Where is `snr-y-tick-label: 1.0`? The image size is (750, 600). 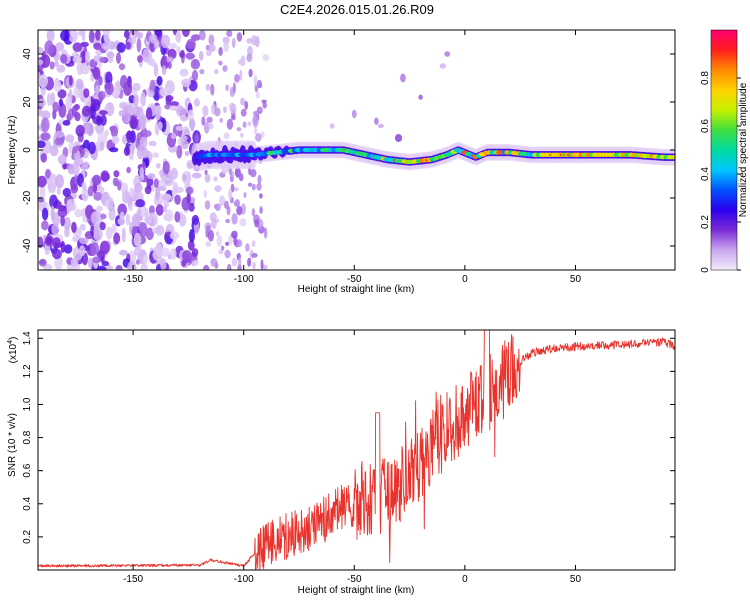 snr-y-tick-label: 1.0 is located at coordinates (27, 404).